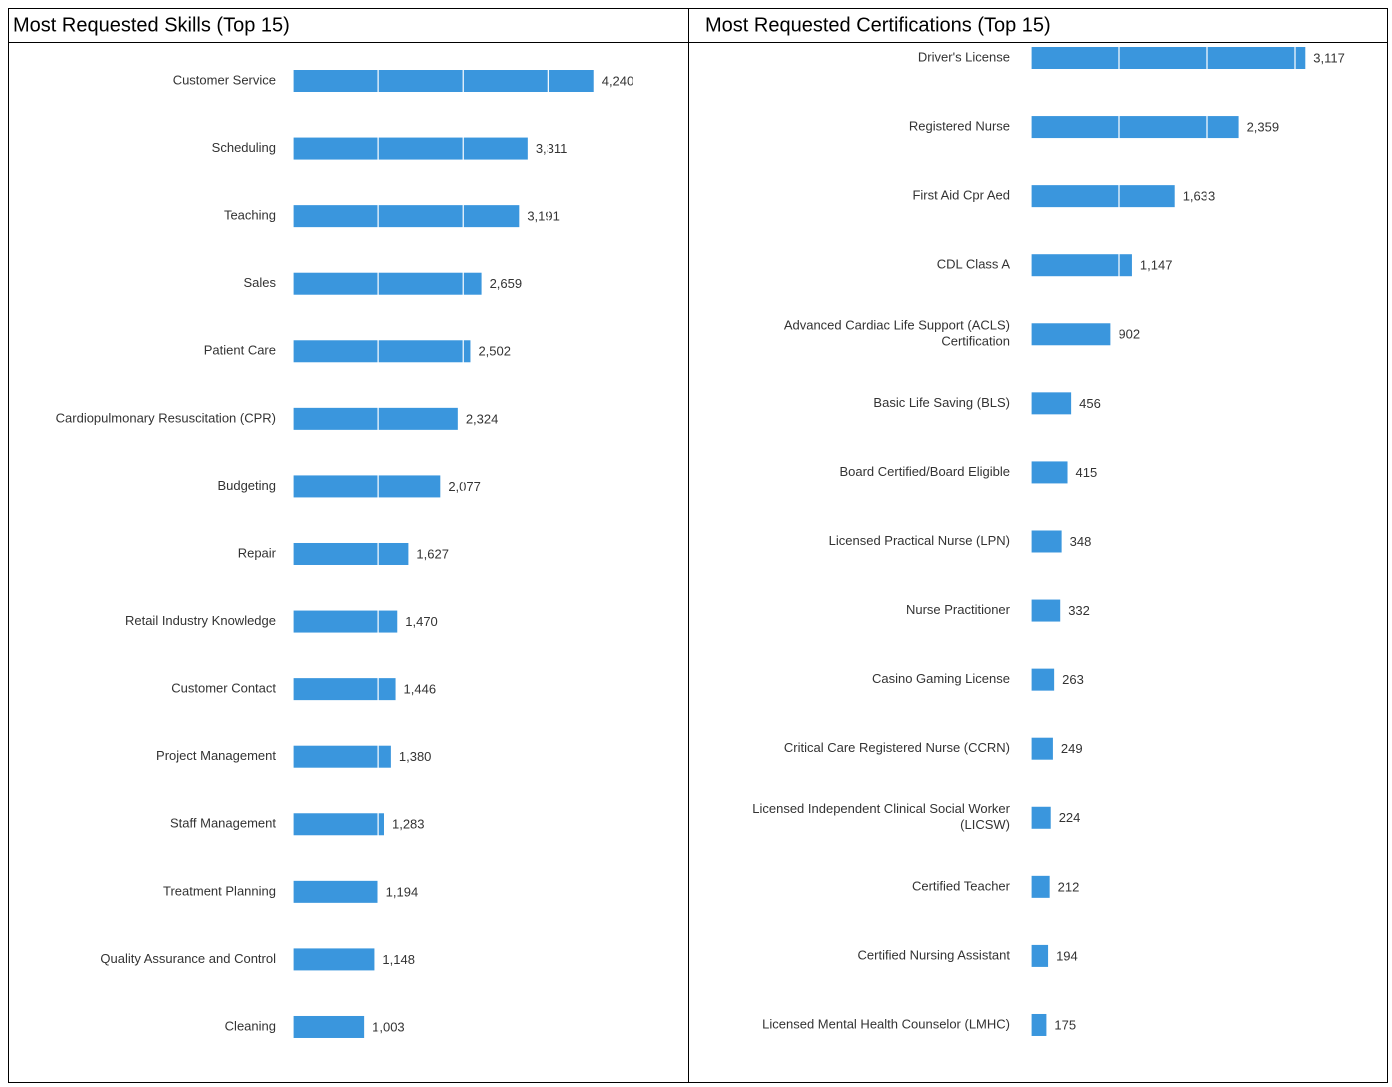 This screenshot has width=1392, height=1087. Describe the element at coordinates (959, 126) in the screenshot. I see `category-label: Registered Nurse` at that location.